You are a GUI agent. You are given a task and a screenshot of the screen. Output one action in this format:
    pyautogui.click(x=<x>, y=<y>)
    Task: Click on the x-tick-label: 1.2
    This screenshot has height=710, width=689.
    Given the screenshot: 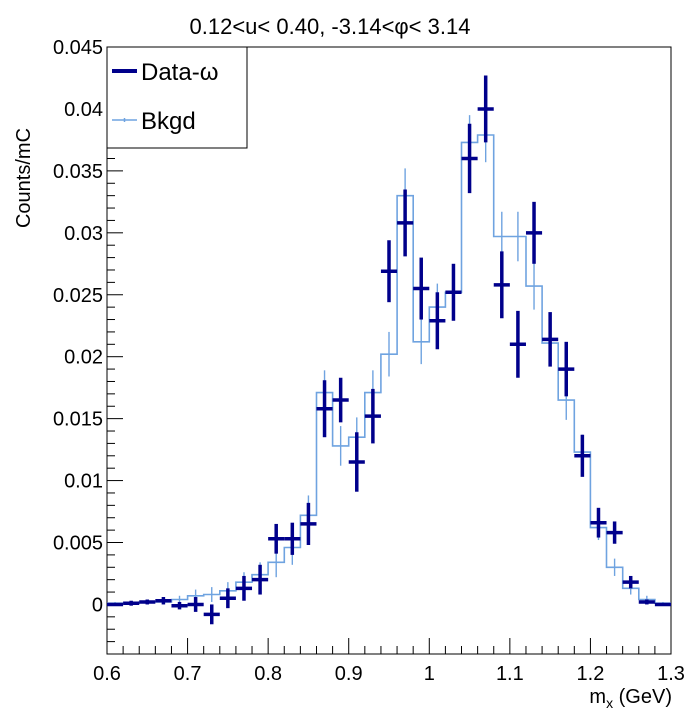 What is the action you would take?
    pyautogui.click(x=591, y=674)
    